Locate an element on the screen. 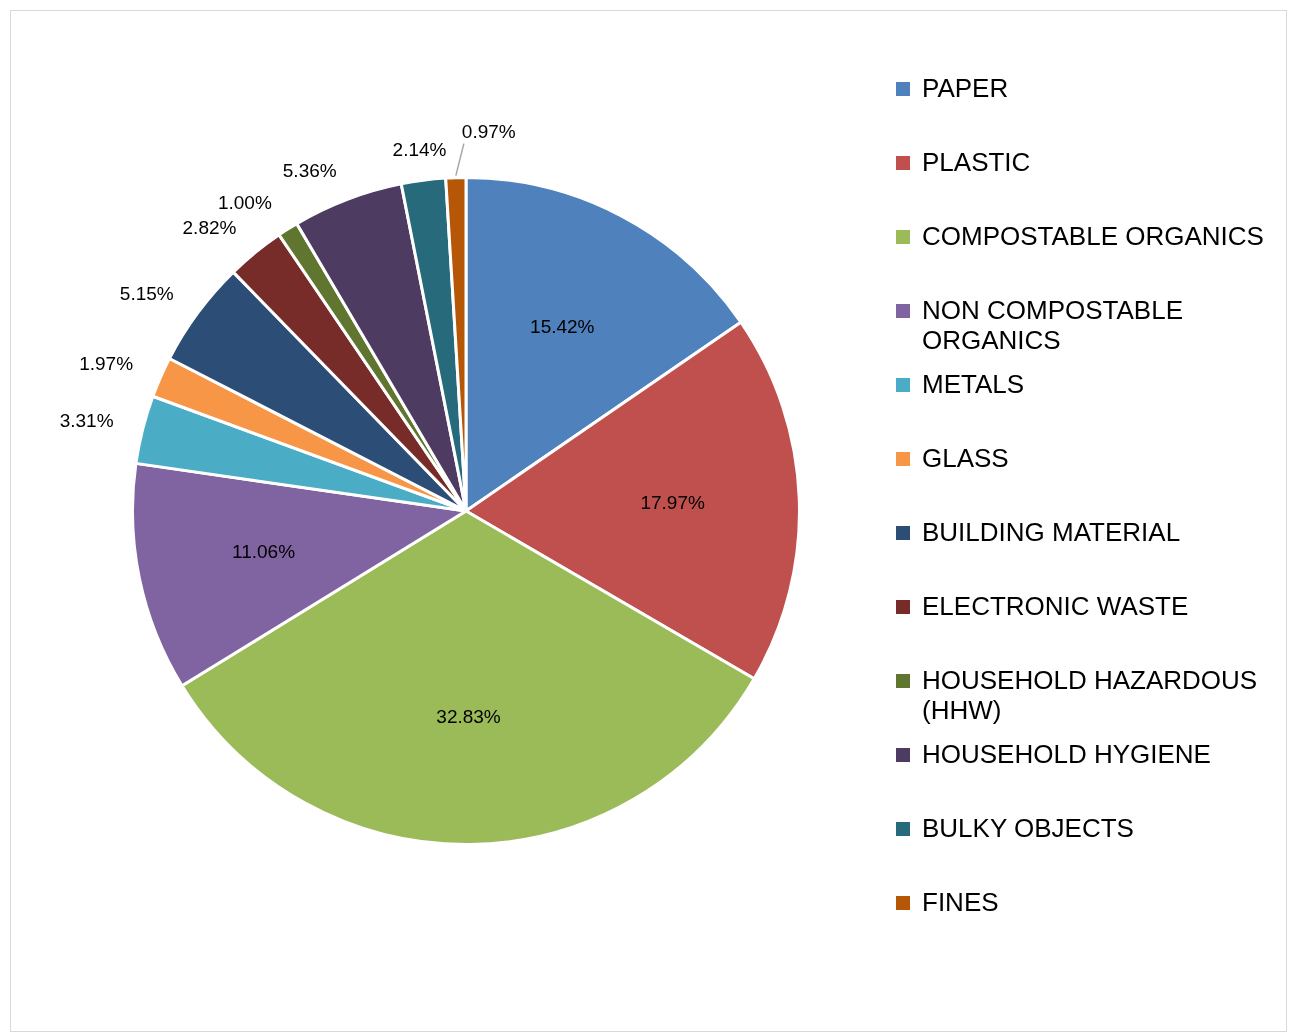  data-label: 32.83% is located at coordinates (468, 716).